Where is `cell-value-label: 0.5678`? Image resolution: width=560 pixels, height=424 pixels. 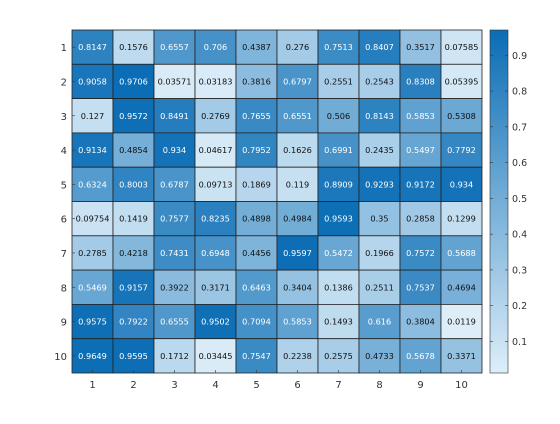
cell-value-label: 0.5678 is located at coordinates (420, 356).